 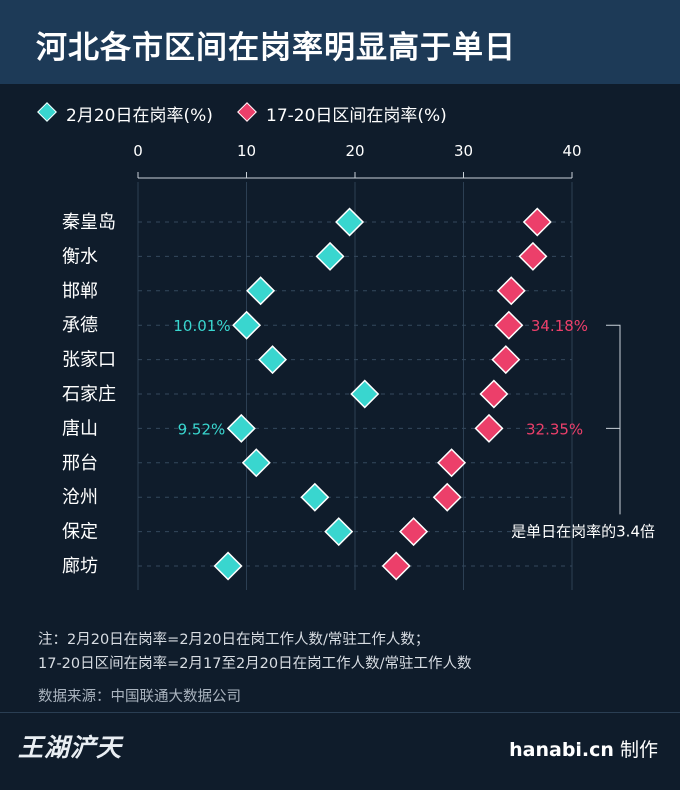 I want to click on data-label-chengde-high: 34.18%, so click(x=559, y=326).